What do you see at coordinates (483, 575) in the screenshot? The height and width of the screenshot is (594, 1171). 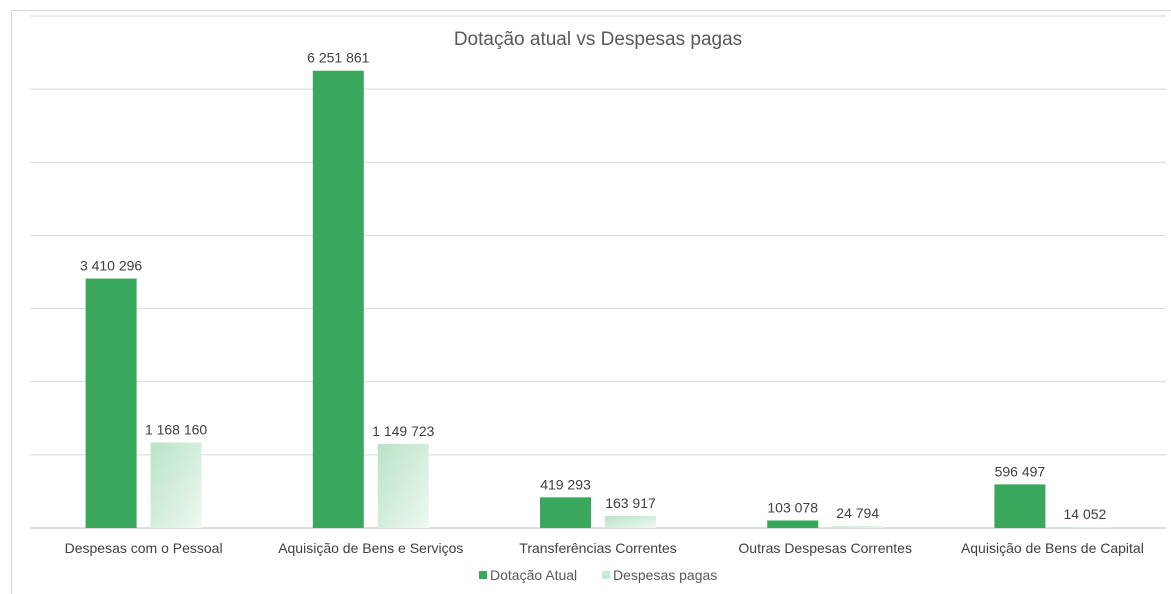 I see `legend-swatch-dotacao-atual` at bounding box center [483, 575].